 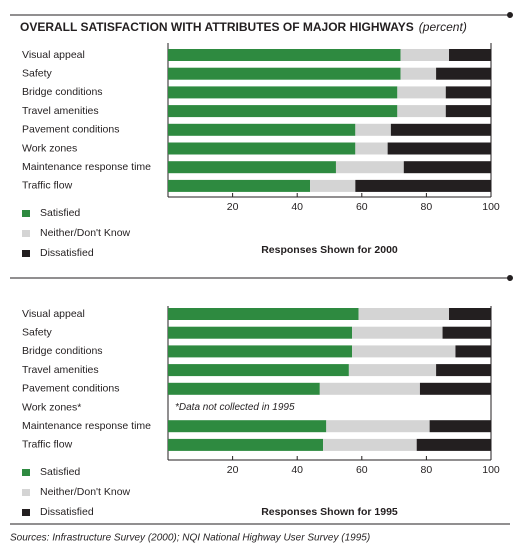 I want to click on annotation: *Data not collected in 1995, so click(x=235, y=407).